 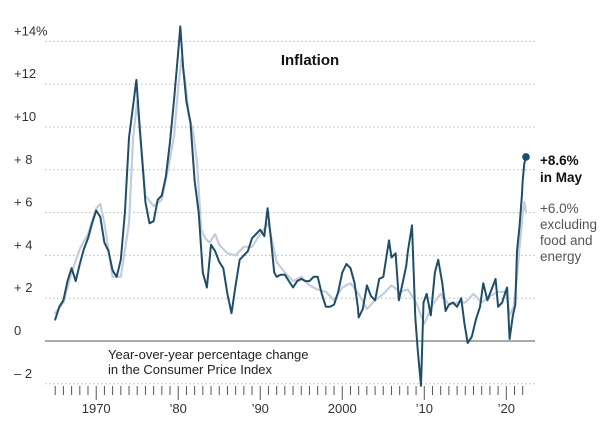 What do you see at coordinates (23, 159) in the screenshot?
I see `y-tick-label: + 8` at bounding box center [23, 159].